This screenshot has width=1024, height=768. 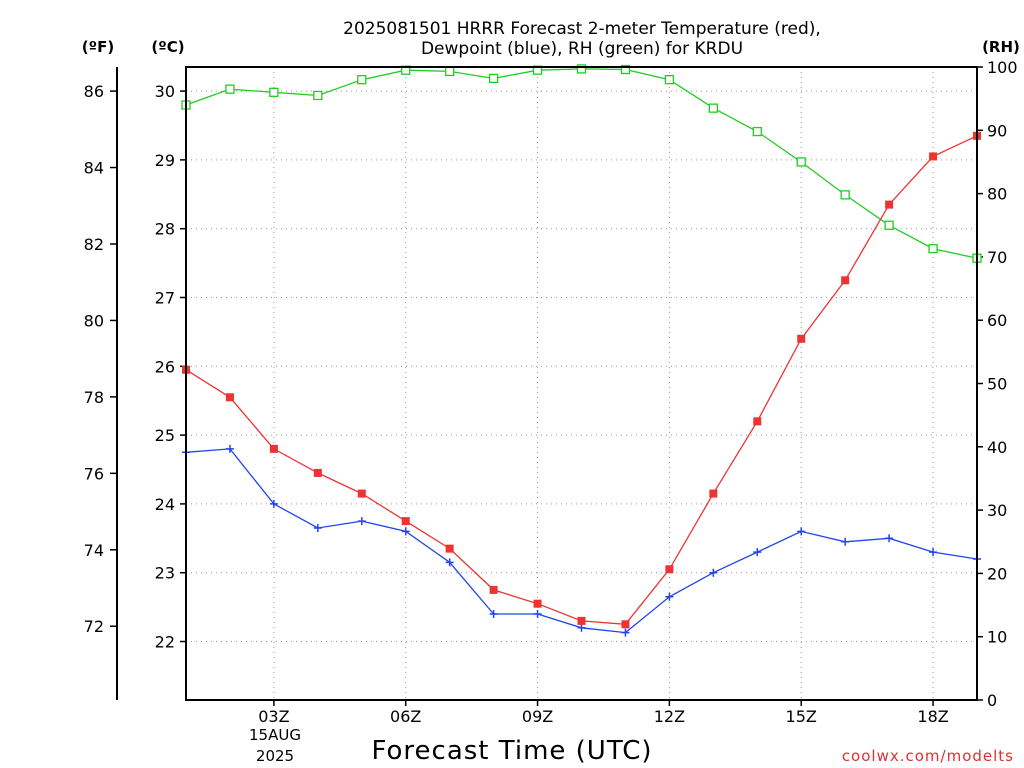 I want to click on celsius-tick-label: 29, so click(x=165, y=160).